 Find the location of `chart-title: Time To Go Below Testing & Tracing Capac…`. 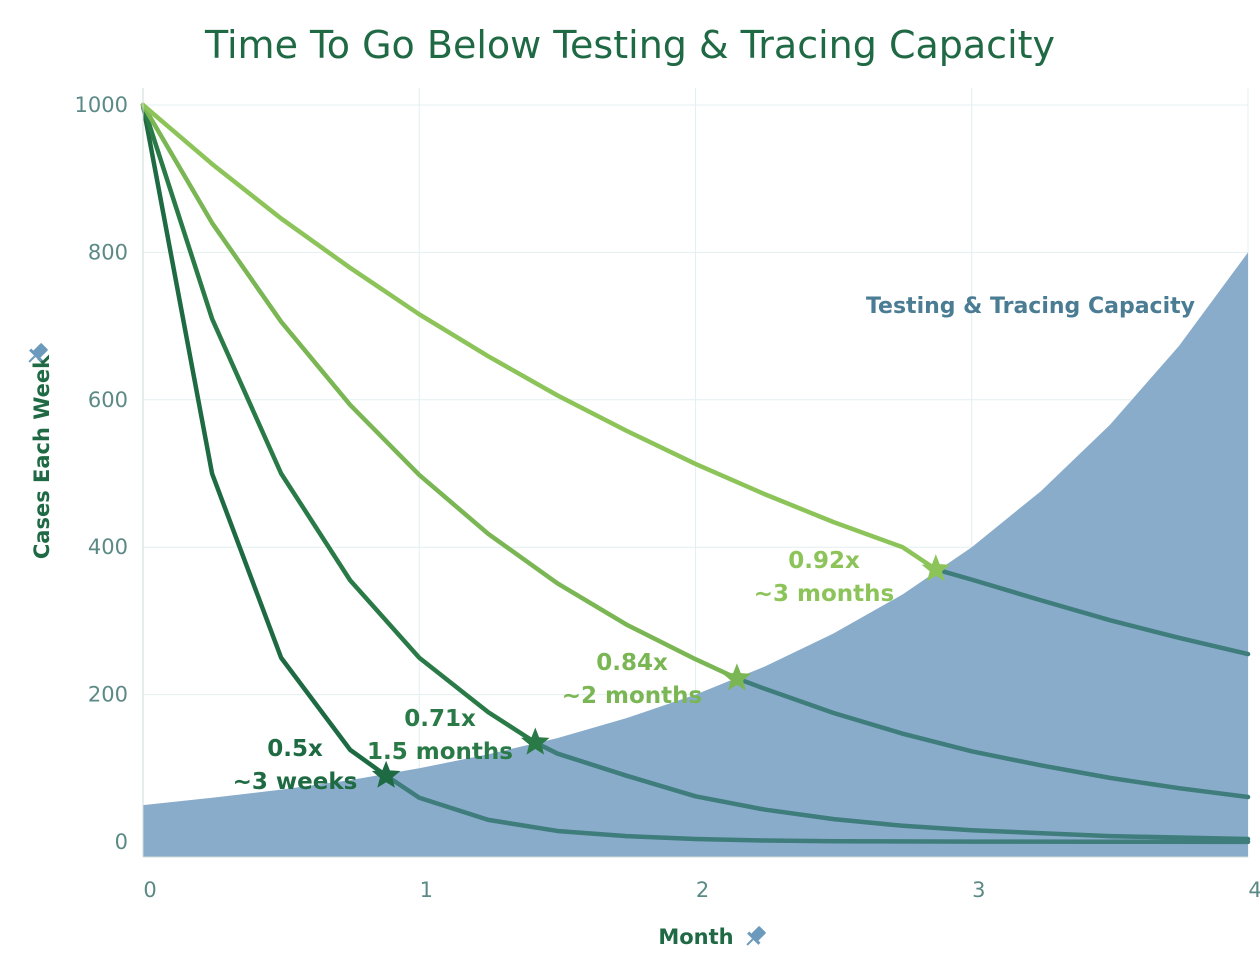

chart-title: Time To Go Below Testing & Tracing Capac… is located at coordinates (629, 45).